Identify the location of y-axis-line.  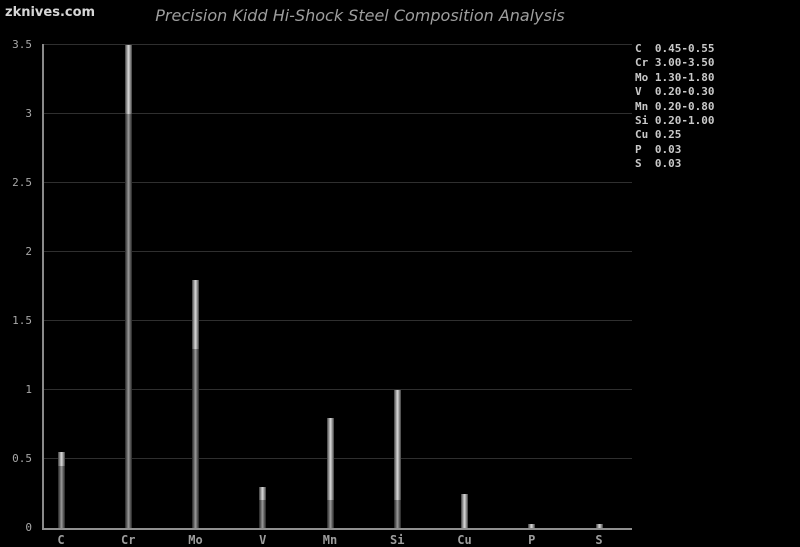
(43, 287).